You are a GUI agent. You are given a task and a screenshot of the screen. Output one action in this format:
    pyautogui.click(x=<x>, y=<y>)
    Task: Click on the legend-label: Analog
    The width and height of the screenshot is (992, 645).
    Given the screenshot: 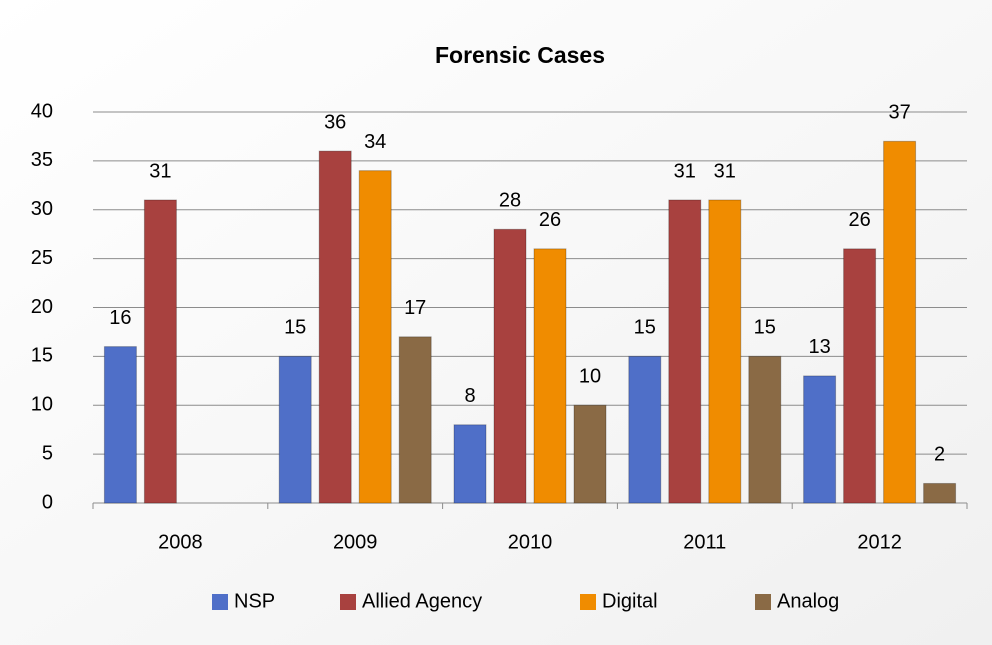 What is the action you would take?
    pyautogui.click(x=808, y=601)
    